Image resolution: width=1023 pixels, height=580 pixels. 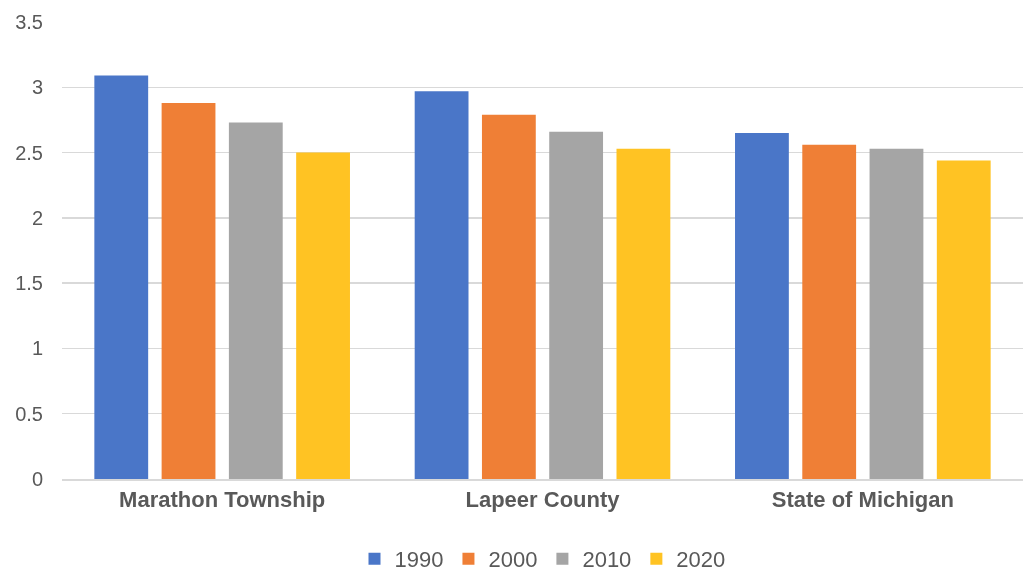 I want to click on y-tick-label: 3, so click(x=37, y=87).